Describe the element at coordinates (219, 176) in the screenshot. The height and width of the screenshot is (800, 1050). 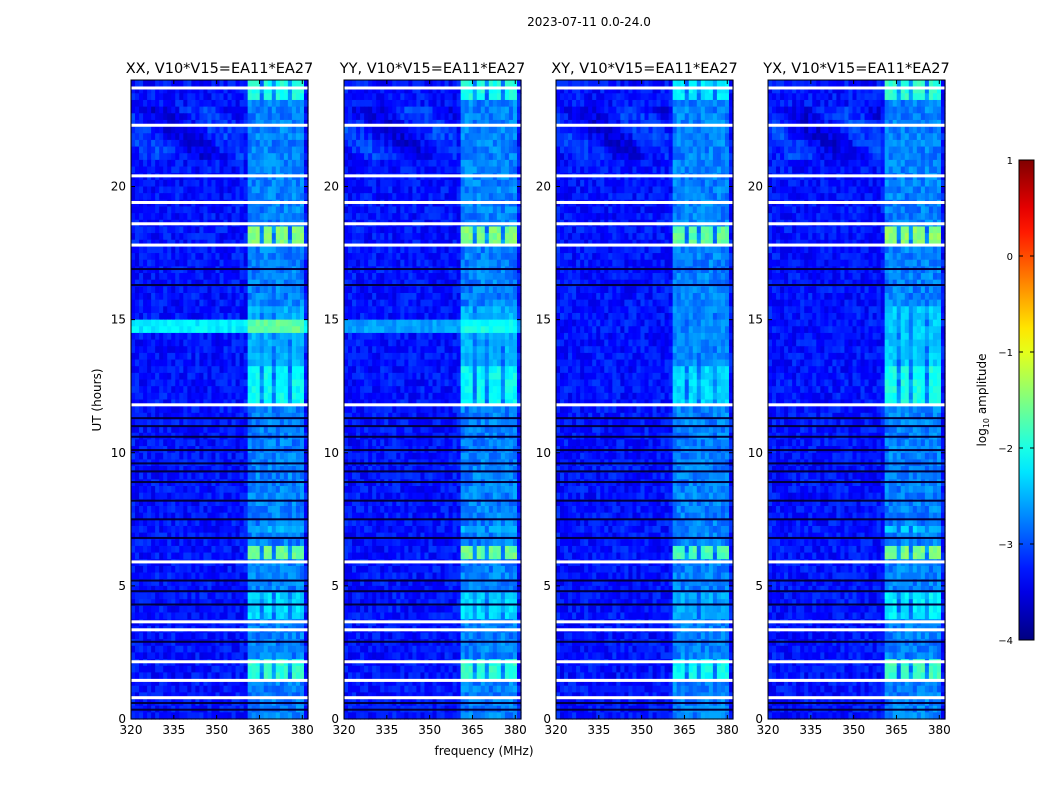
I see `flagged-gap` at that location.